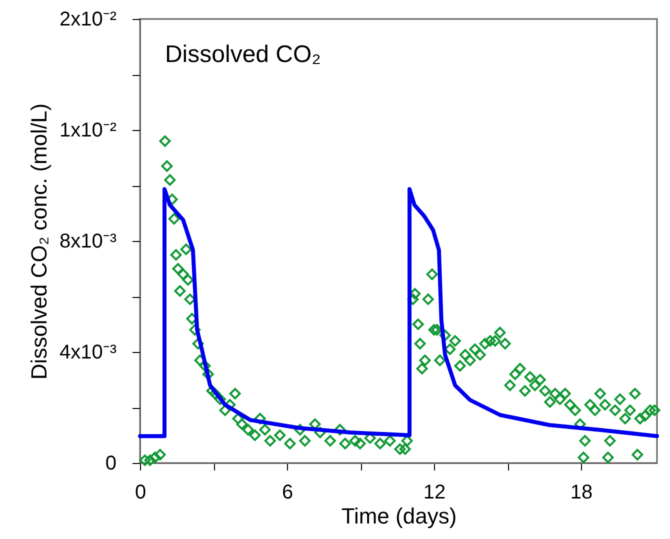  What do you see at coordinates (581, 493) in the screenshot?
I see `x-tick-label: 18` at bounding box center [581, 493].